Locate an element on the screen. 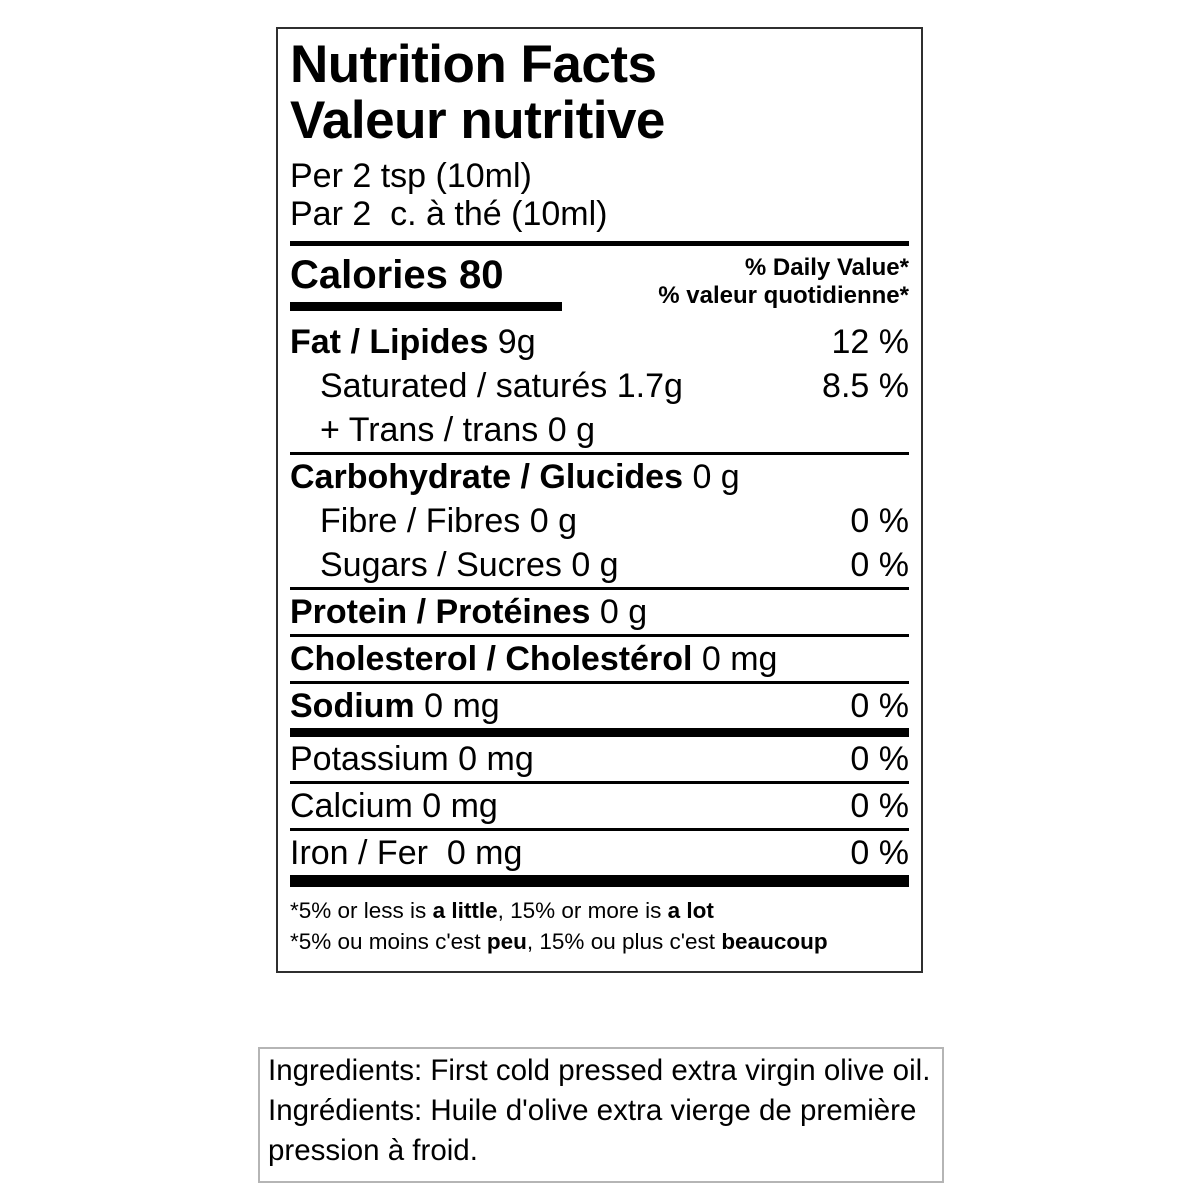 This screenshot has height=1200, width=1200. row-sodium: Sodium 0 mg 0 % is located at coordinates (599, 706).